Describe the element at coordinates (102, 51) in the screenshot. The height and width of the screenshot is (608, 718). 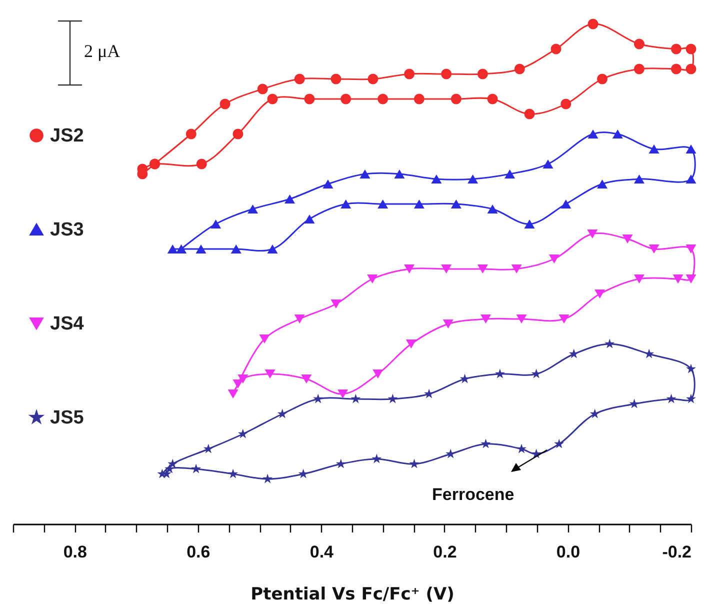
I see `annotation: 2 μA` at that location.